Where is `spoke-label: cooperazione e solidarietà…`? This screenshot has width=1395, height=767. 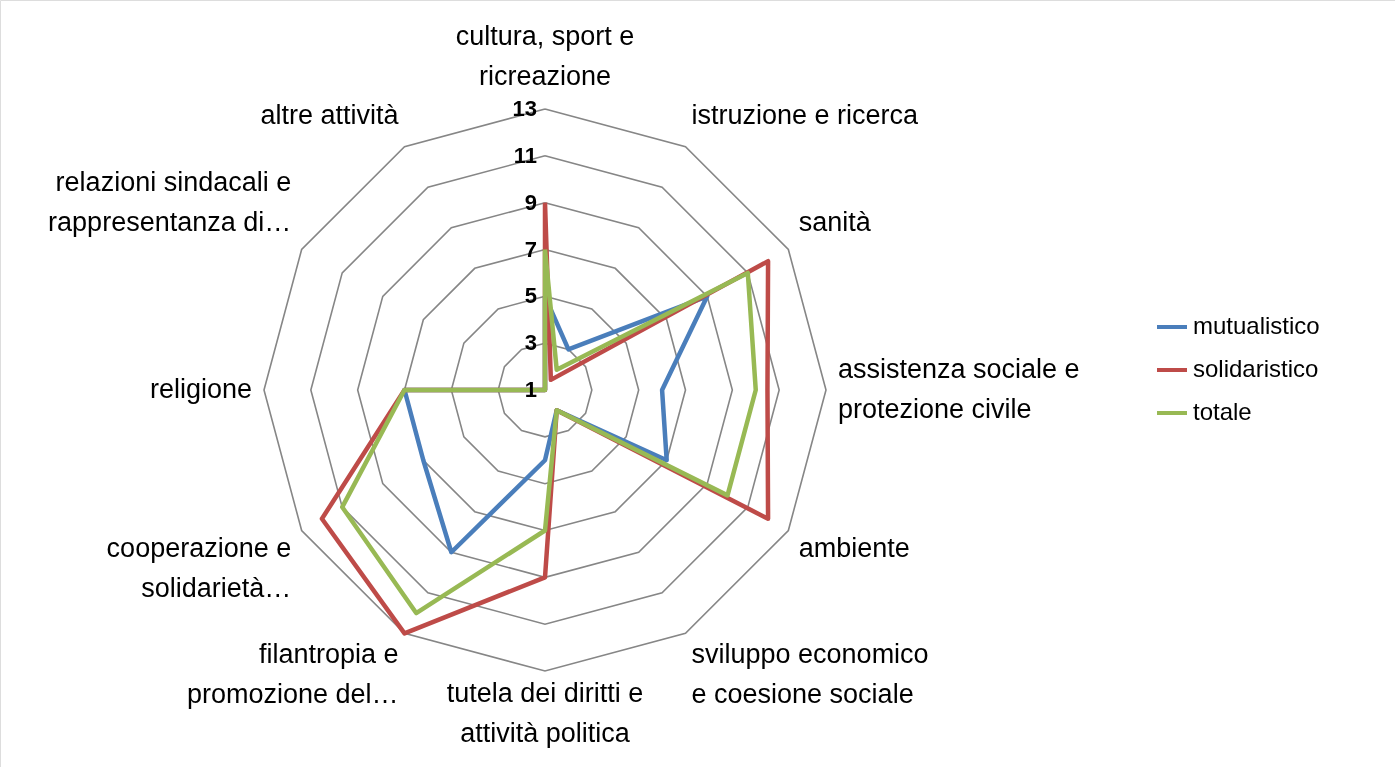
spoke-label: cooperazione e solidarietà… is located at coordinates (199, 567).